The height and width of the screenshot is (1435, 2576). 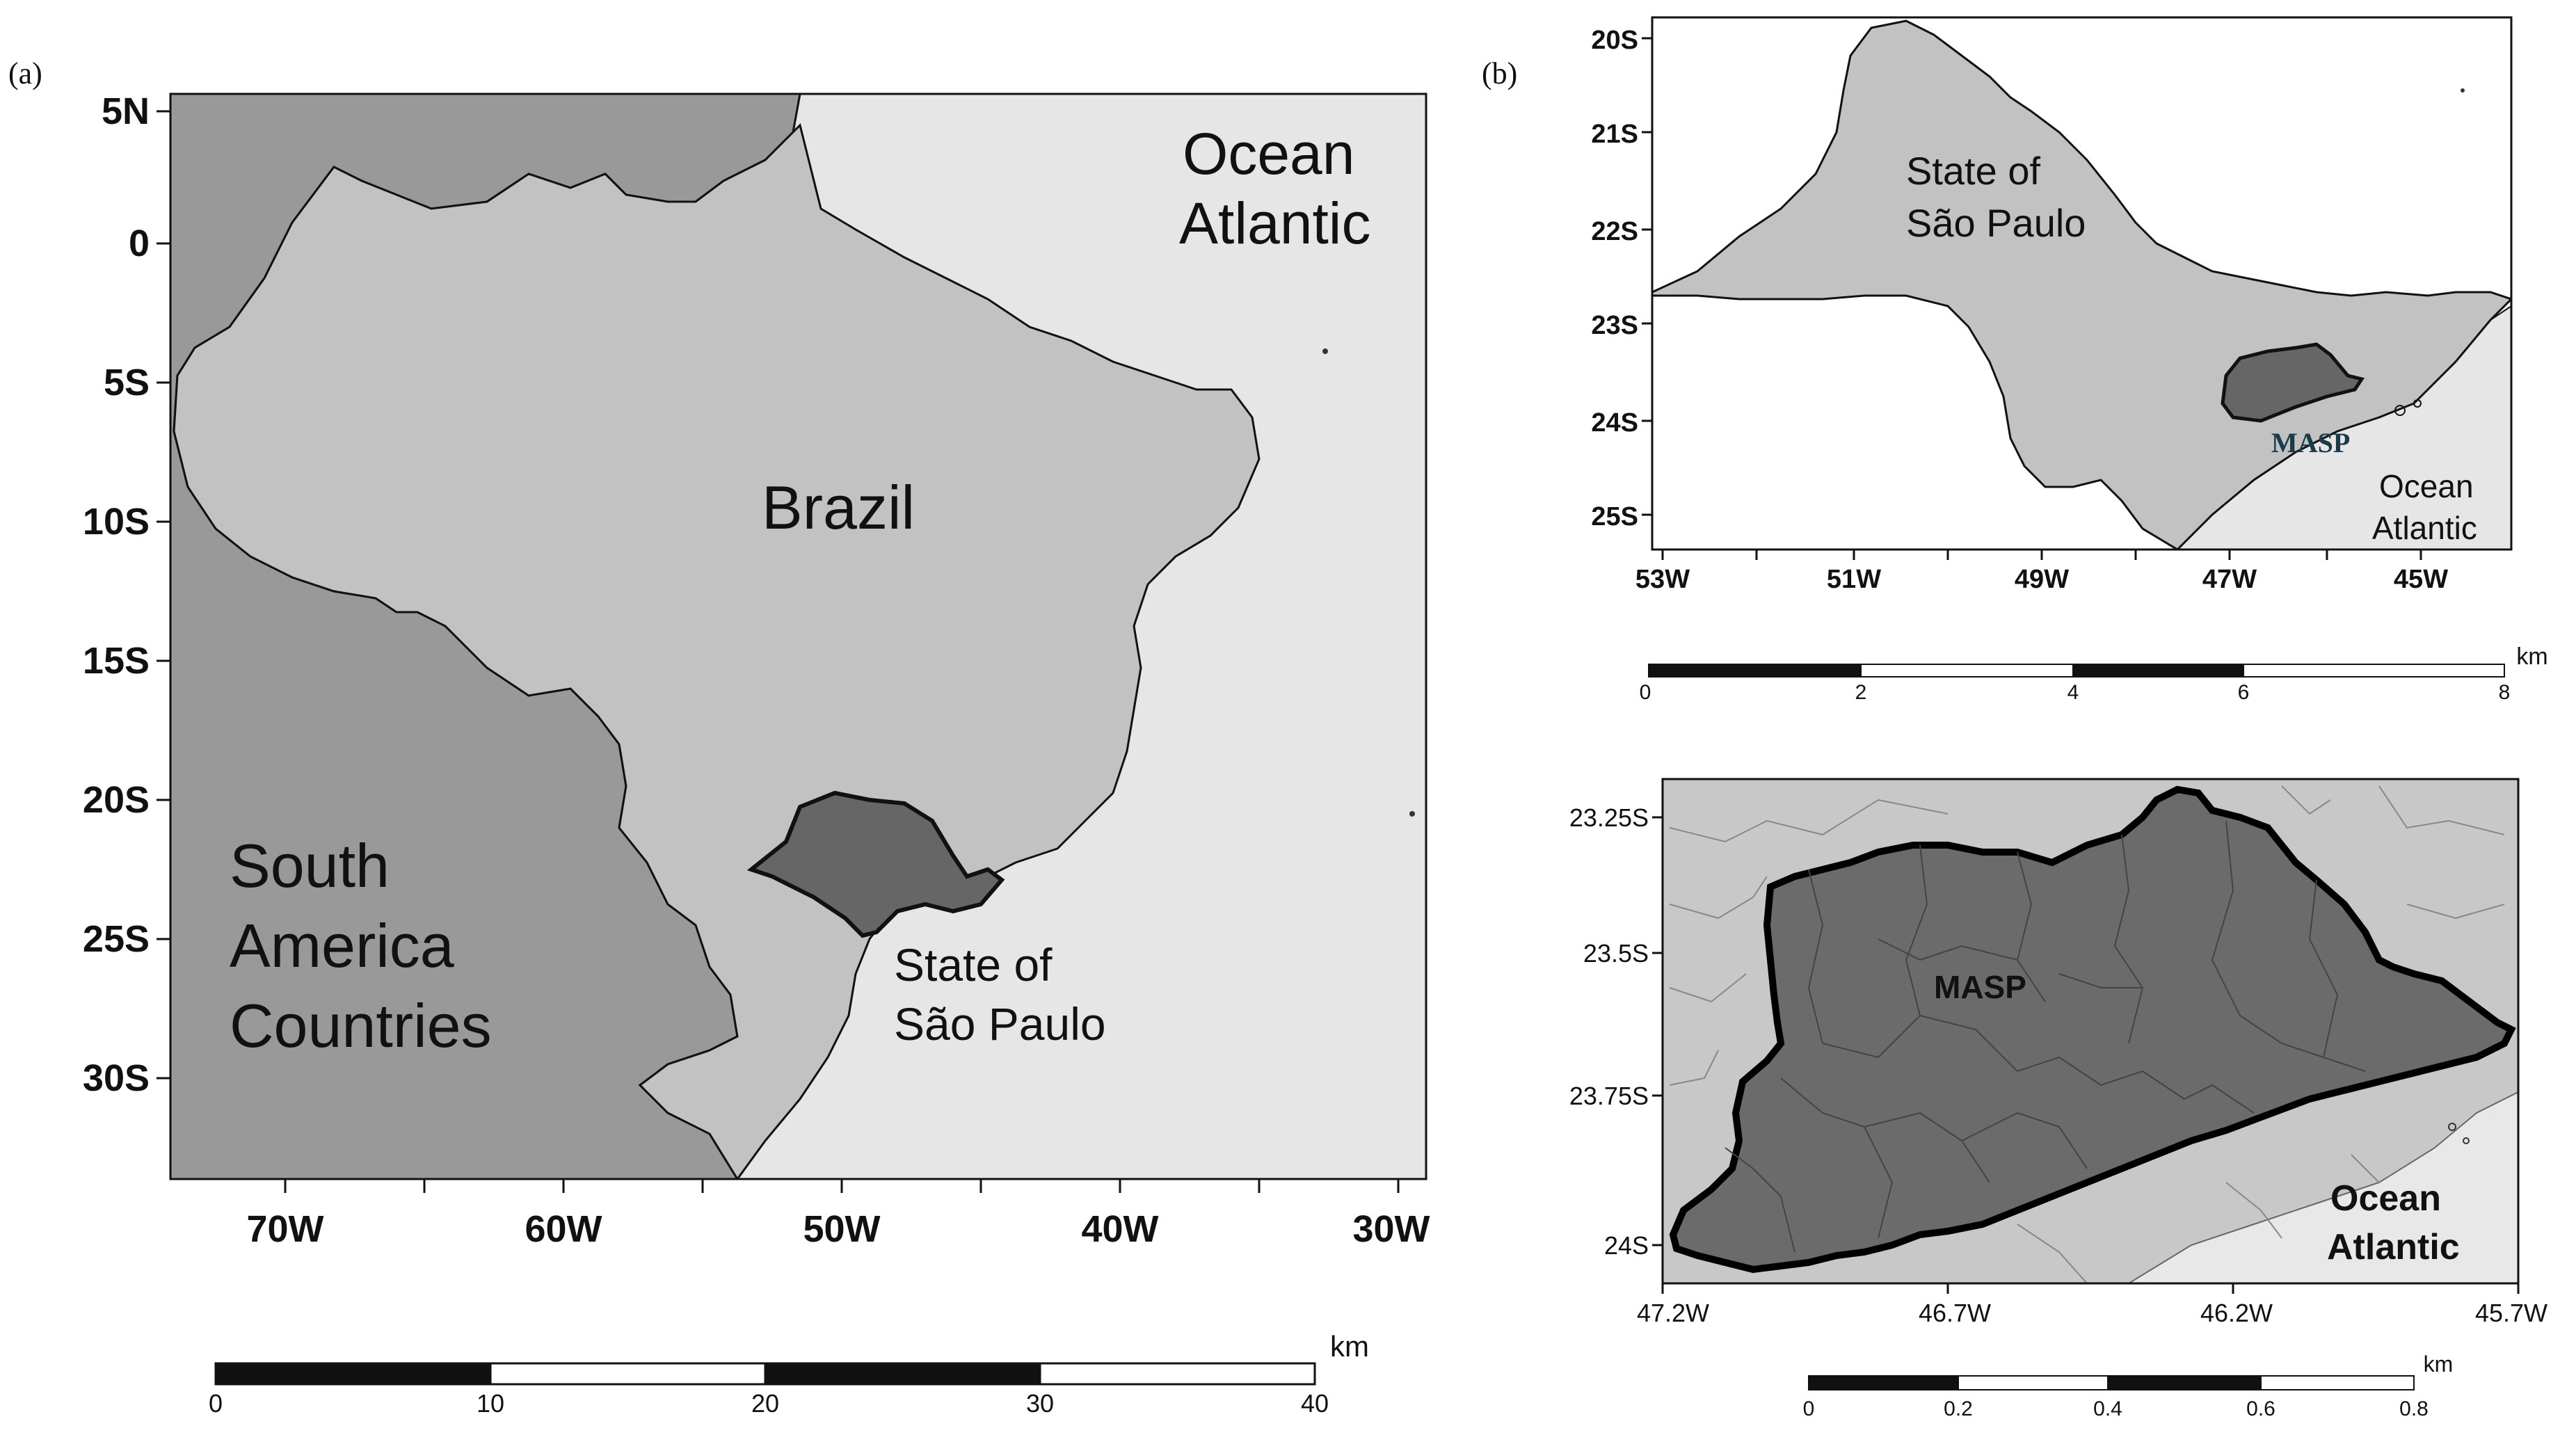 I want to click on brazil-label: Brazil, so click(x=838, y=507).